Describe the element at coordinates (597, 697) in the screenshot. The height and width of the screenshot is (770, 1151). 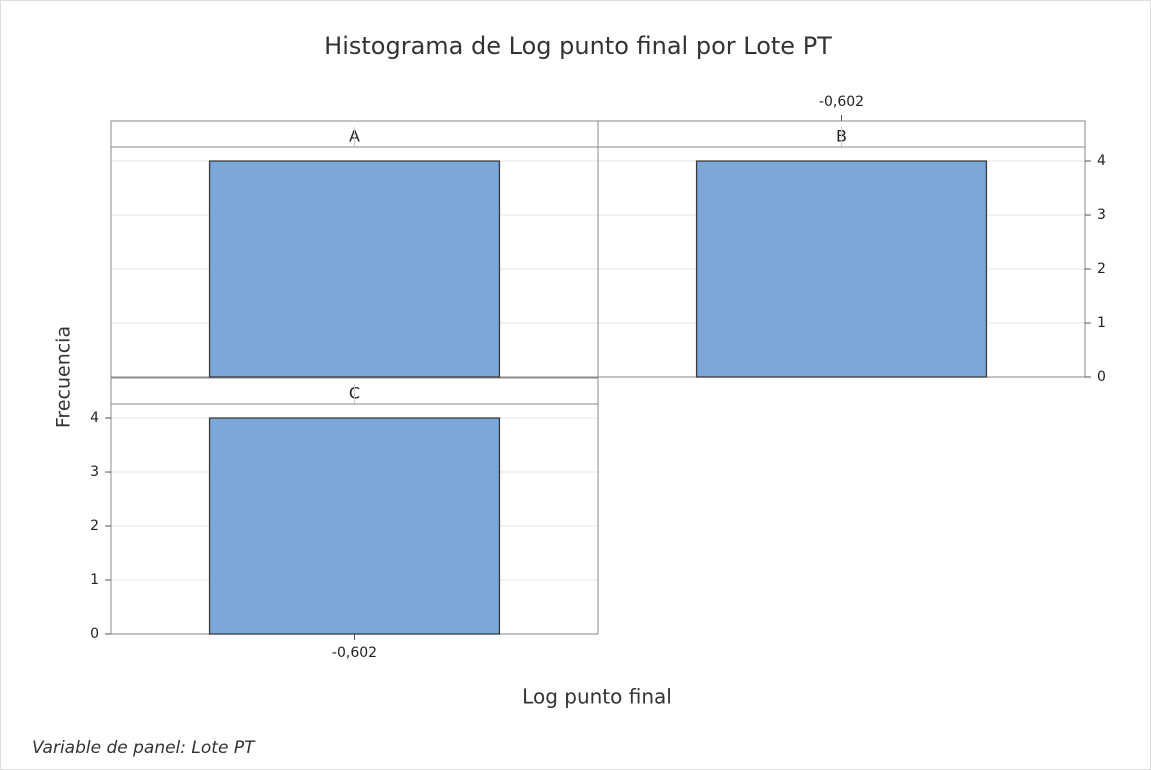
I see `x-axis-label: Log punto final` at that location.